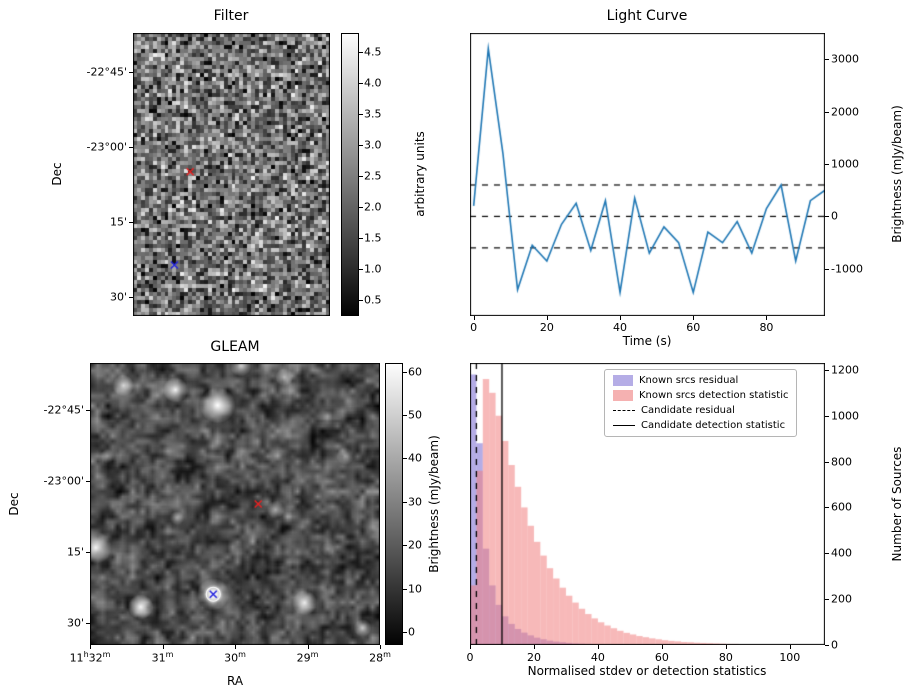 This screenshot has height=699, width=915. What do you see at coordinates (64, 410) in the screenshot?
I see `gleam-ytick-label: -22°45'` at bounding box center [64, 410].